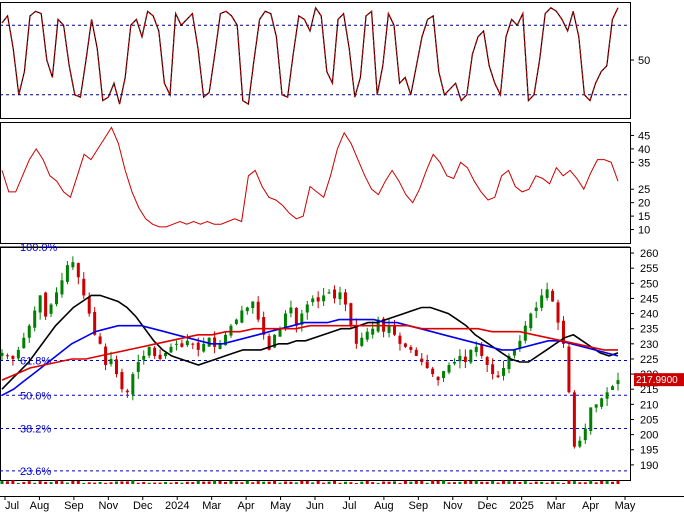 This screenshot has height=513, width=684. Describe the element at coordinates (649, 269) in the screenshot. I see `price-tick-label: 255` at that location.